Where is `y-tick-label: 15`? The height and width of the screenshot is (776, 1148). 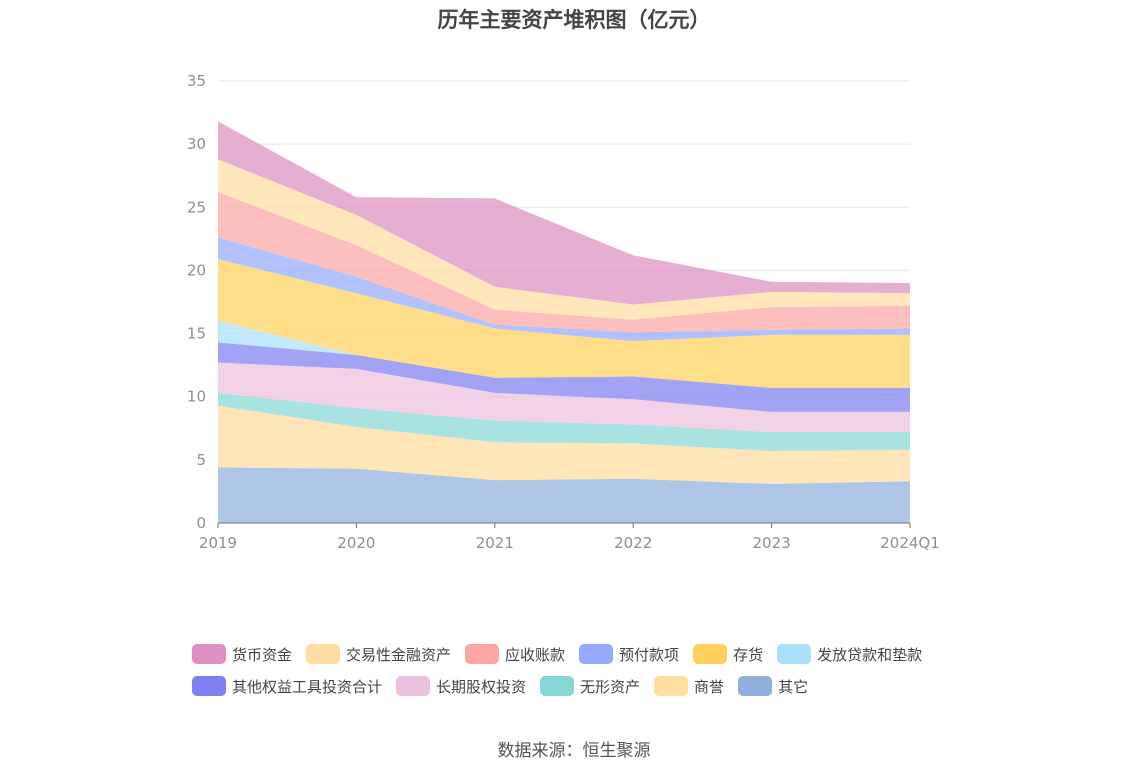
y-tick-label: 15 is located at coordinates (196, 334).